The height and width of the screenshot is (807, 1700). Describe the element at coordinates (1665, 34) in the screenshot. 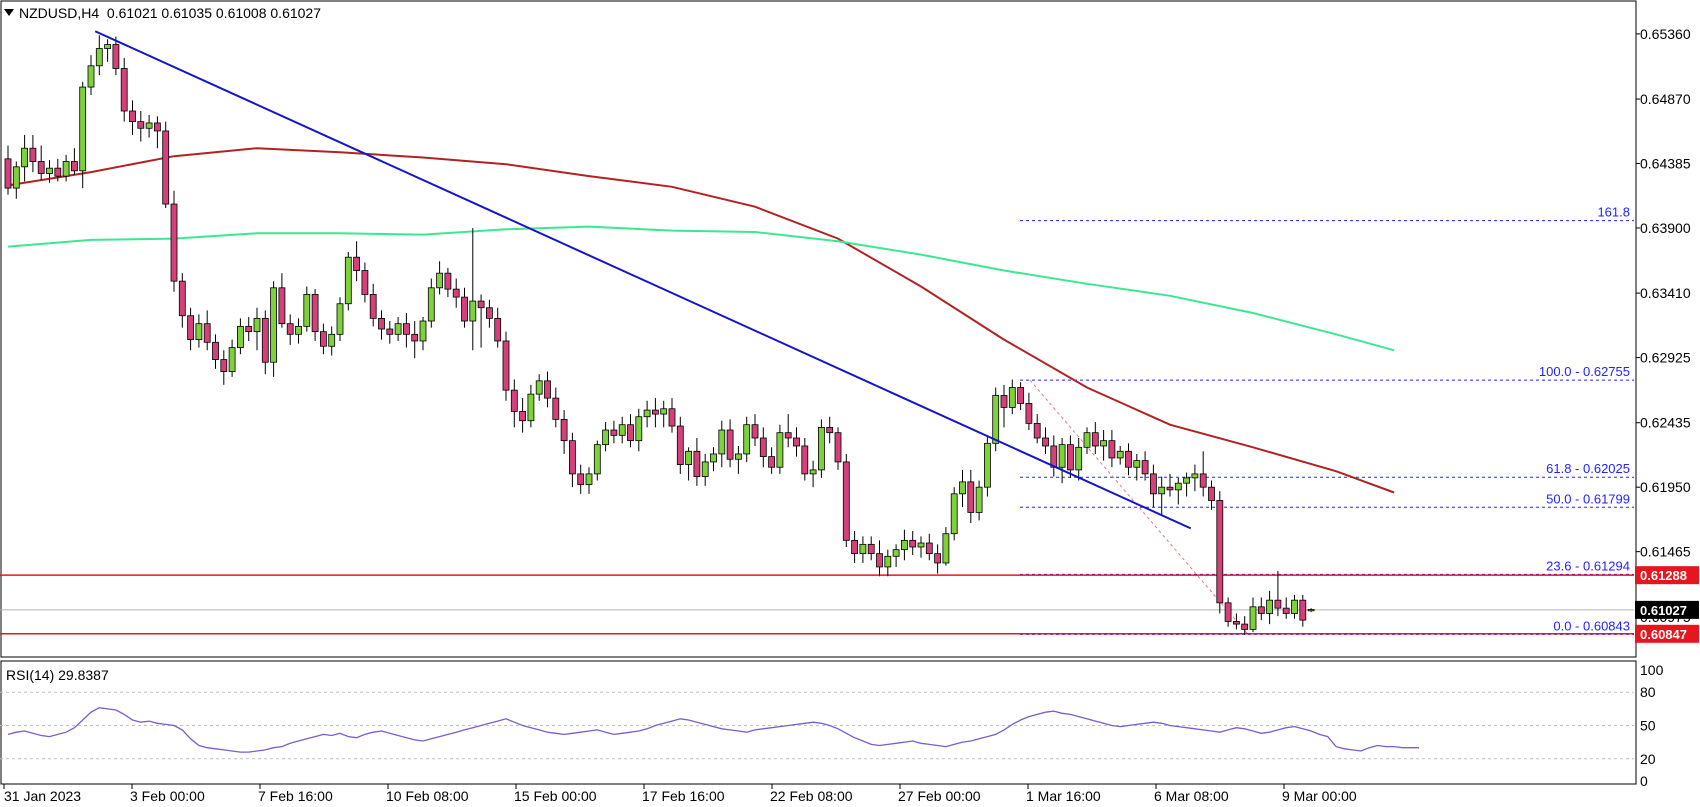

I see `price-tick-label: 0.65360` at that location.